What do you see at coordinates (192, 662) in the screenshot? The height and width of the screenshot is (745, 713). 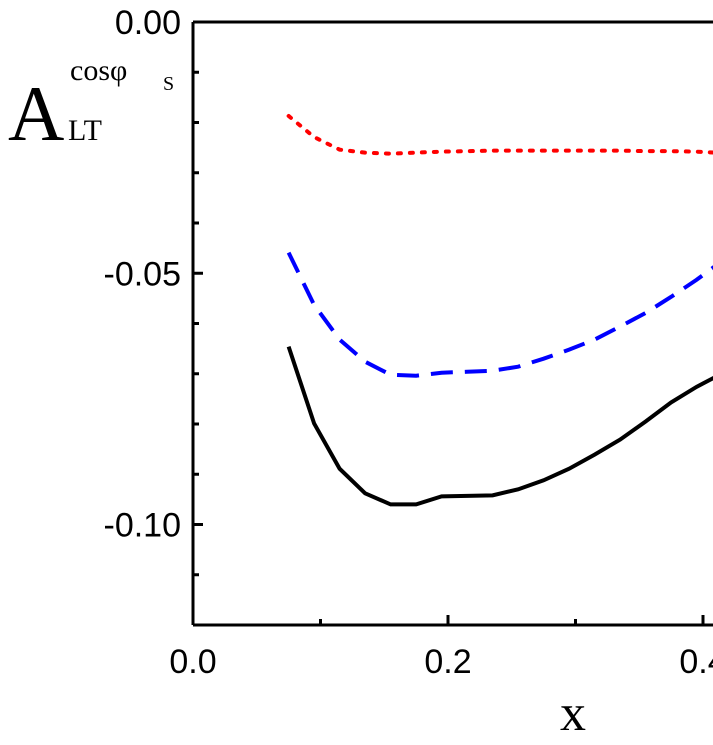 I see `x-tick-label: 0.0` at bounding box center [192, 662].